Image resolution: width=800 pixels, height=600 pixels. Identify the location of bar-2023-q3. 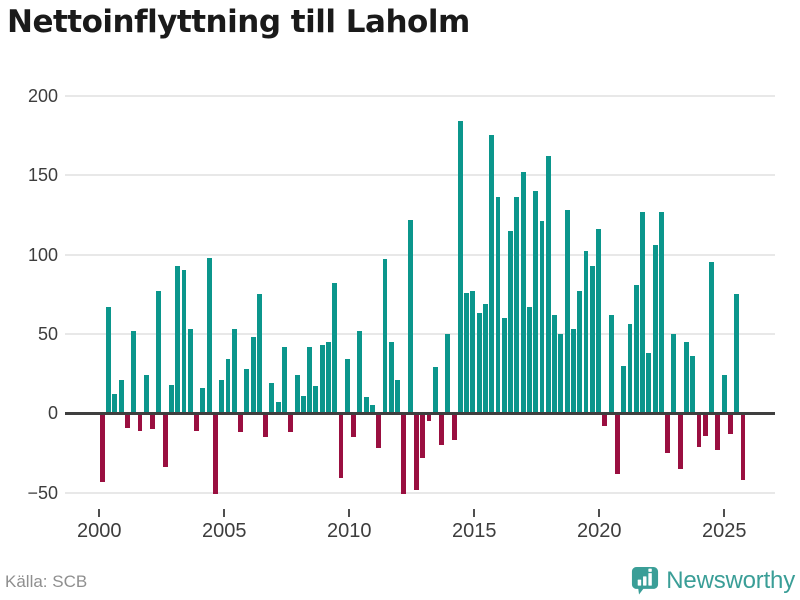
(693, 385).